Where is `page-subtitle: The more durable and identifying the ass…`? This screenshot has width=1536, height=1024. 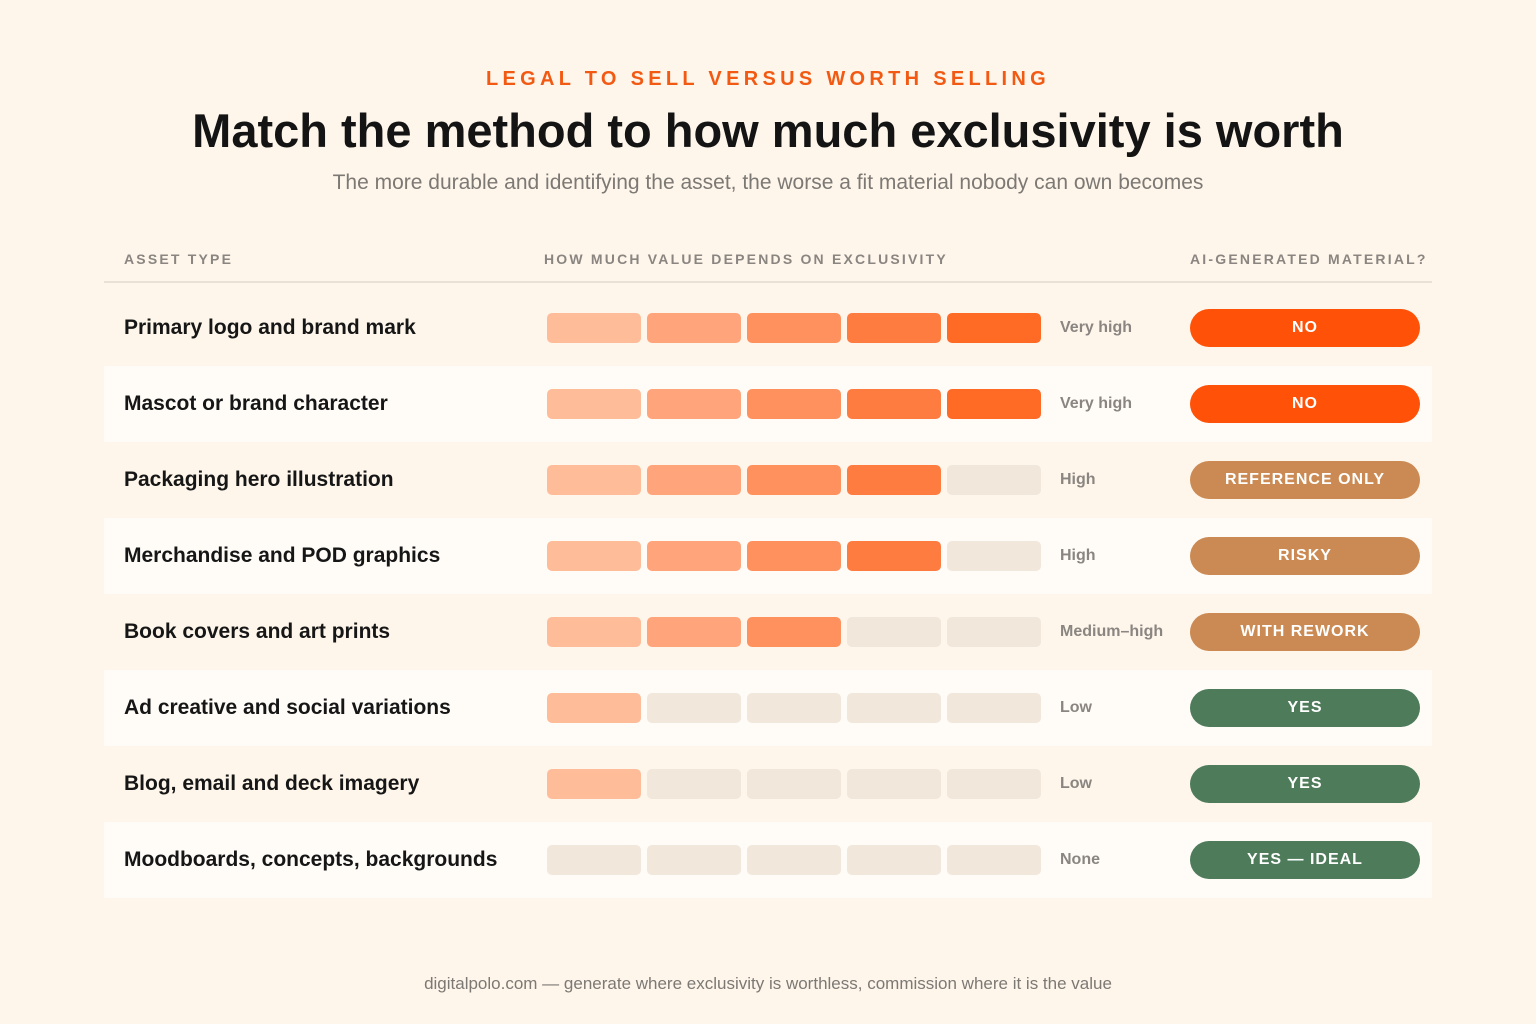
page-subtitle: The more durable and identifying the ass… is located at coordinates (768, 182).